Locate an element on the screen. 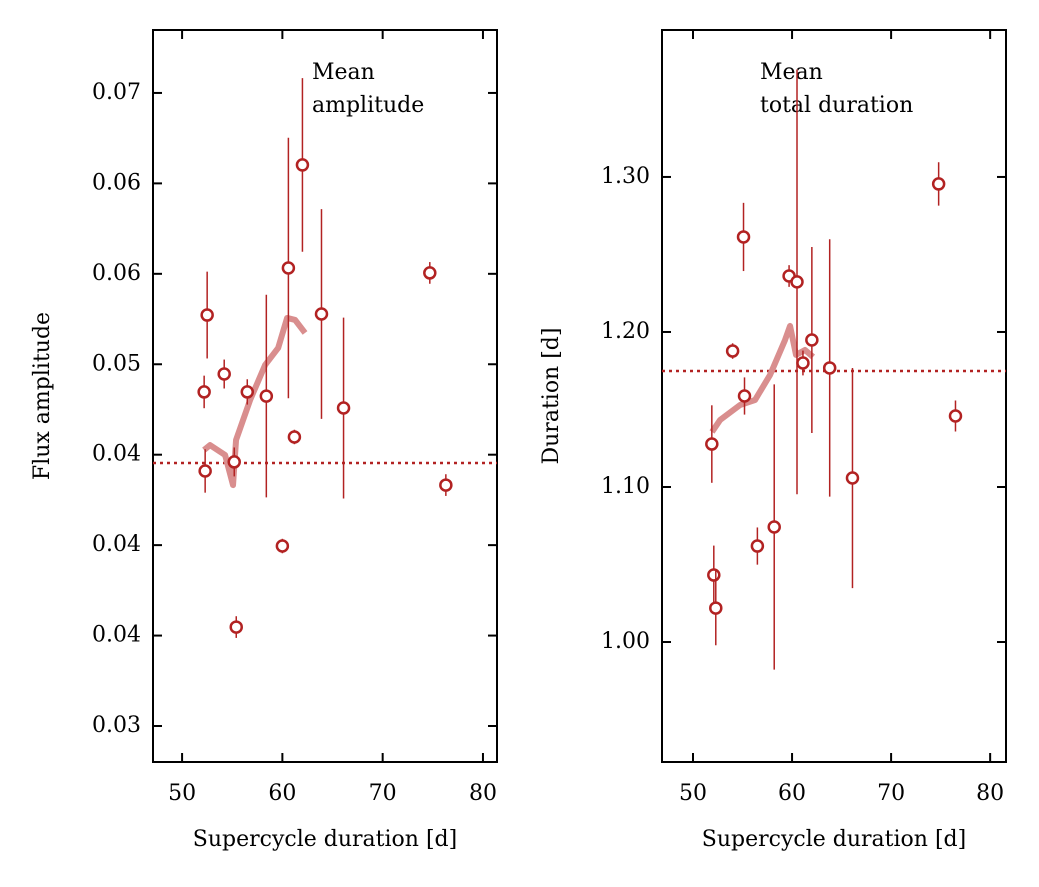 This screenshot has height=887, width=1039. y-axis-label: Duration [d] is located at coordinates (551, 396).